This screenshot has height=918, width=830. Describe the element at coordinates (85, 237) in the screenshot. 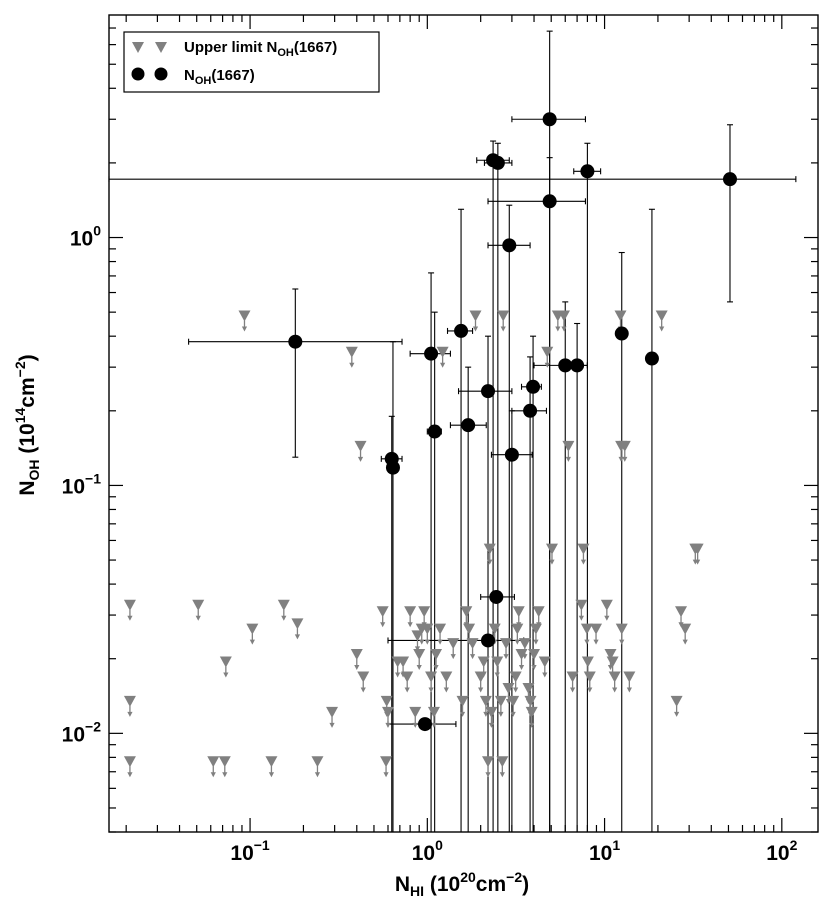

I see `y-tick-label: 100` at that location.